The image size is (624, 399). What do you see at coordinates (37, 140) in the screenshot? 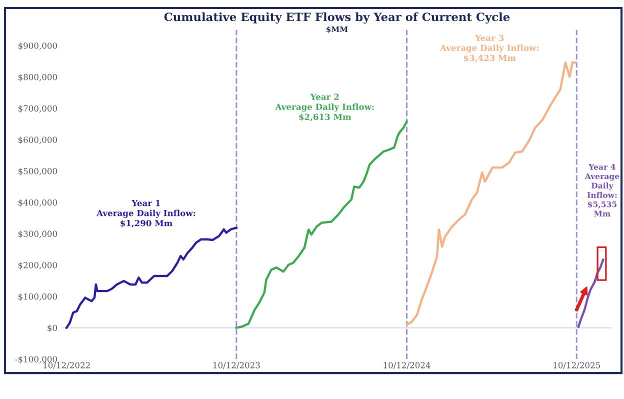
I see `y-tick-label: $600,000` at bounding box center [37, 140].